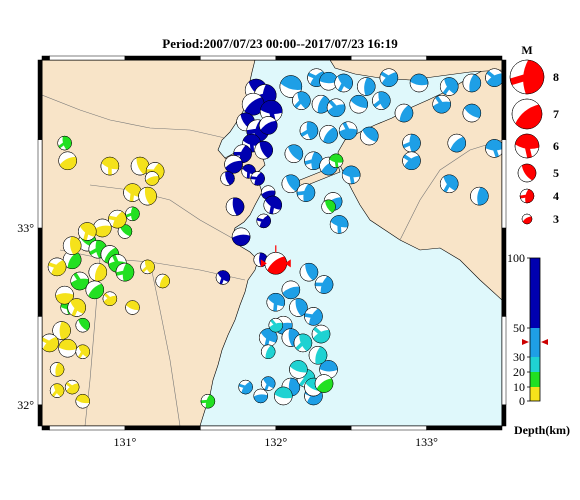  Describe the element at coordinates (25, 405) in the screenshot. I see `y-tick-label: 32°` at that location.